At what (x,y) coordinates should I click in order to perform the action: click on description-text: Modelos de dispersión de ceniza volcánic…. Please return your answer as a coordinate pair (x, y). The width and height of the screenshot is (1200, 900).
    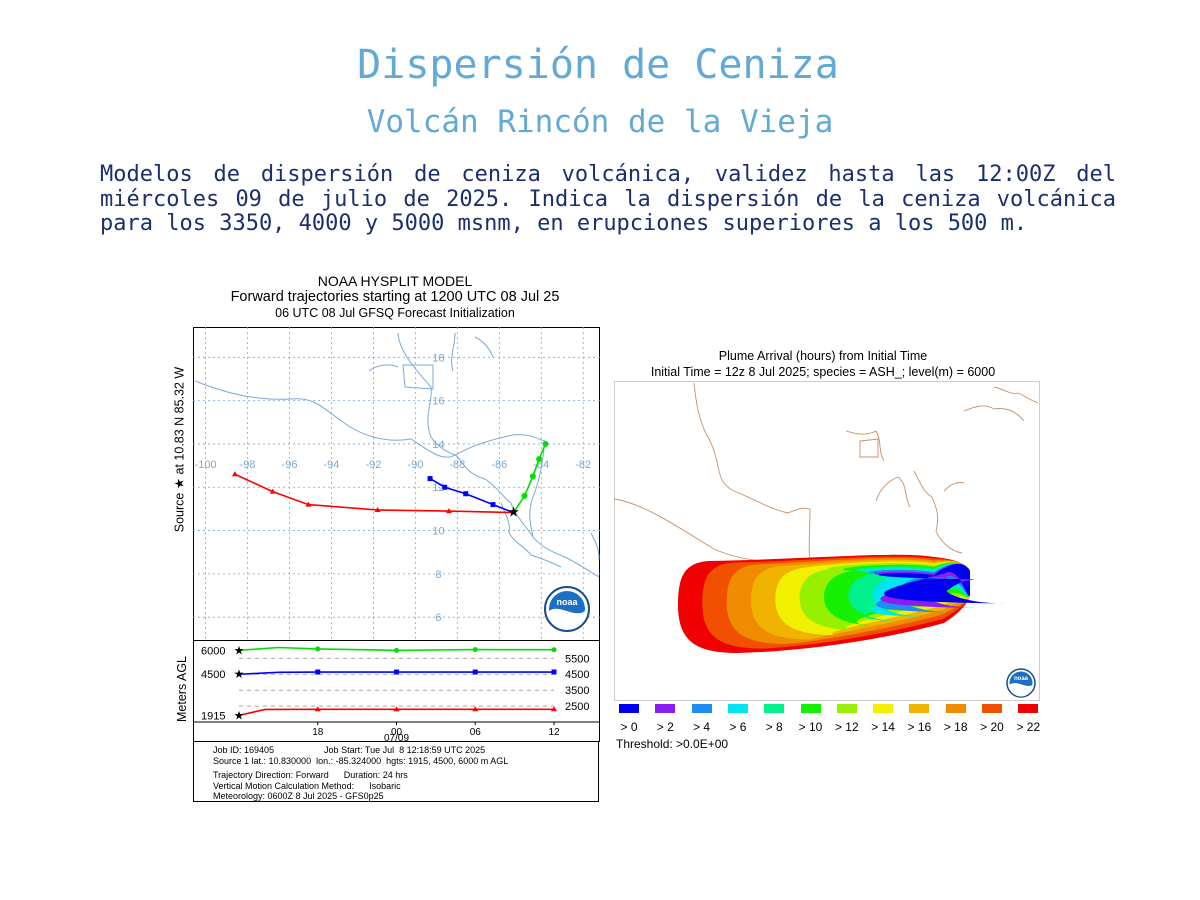
    Looking at the image, I should click on (608, 199).